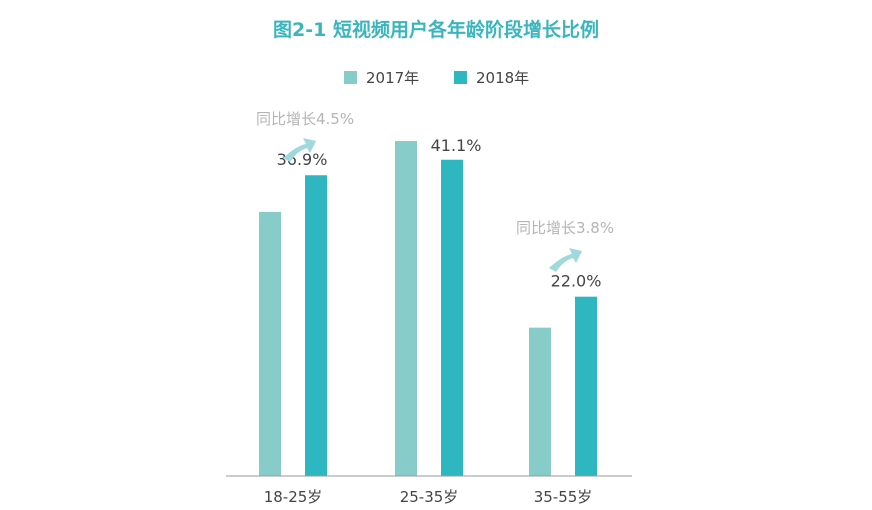  I want to click on growth-annotation-text: 同比增长4.5%, so click(305, 119).